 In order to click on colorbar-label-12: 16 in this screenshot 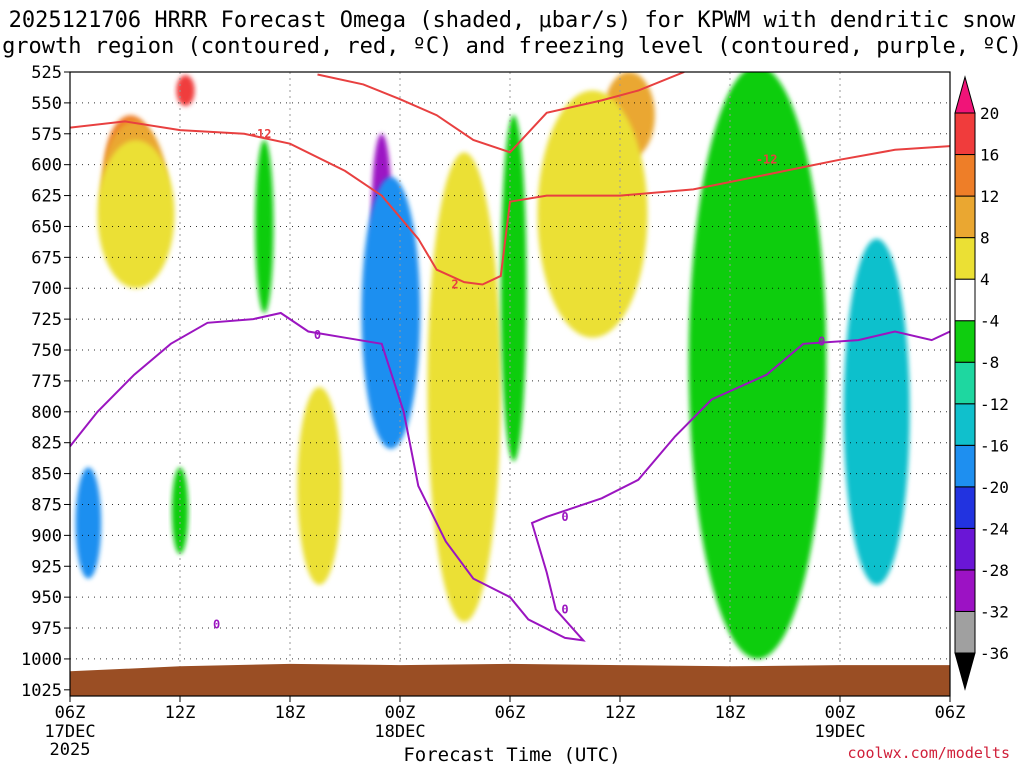, I will do `click(989, 155)`.